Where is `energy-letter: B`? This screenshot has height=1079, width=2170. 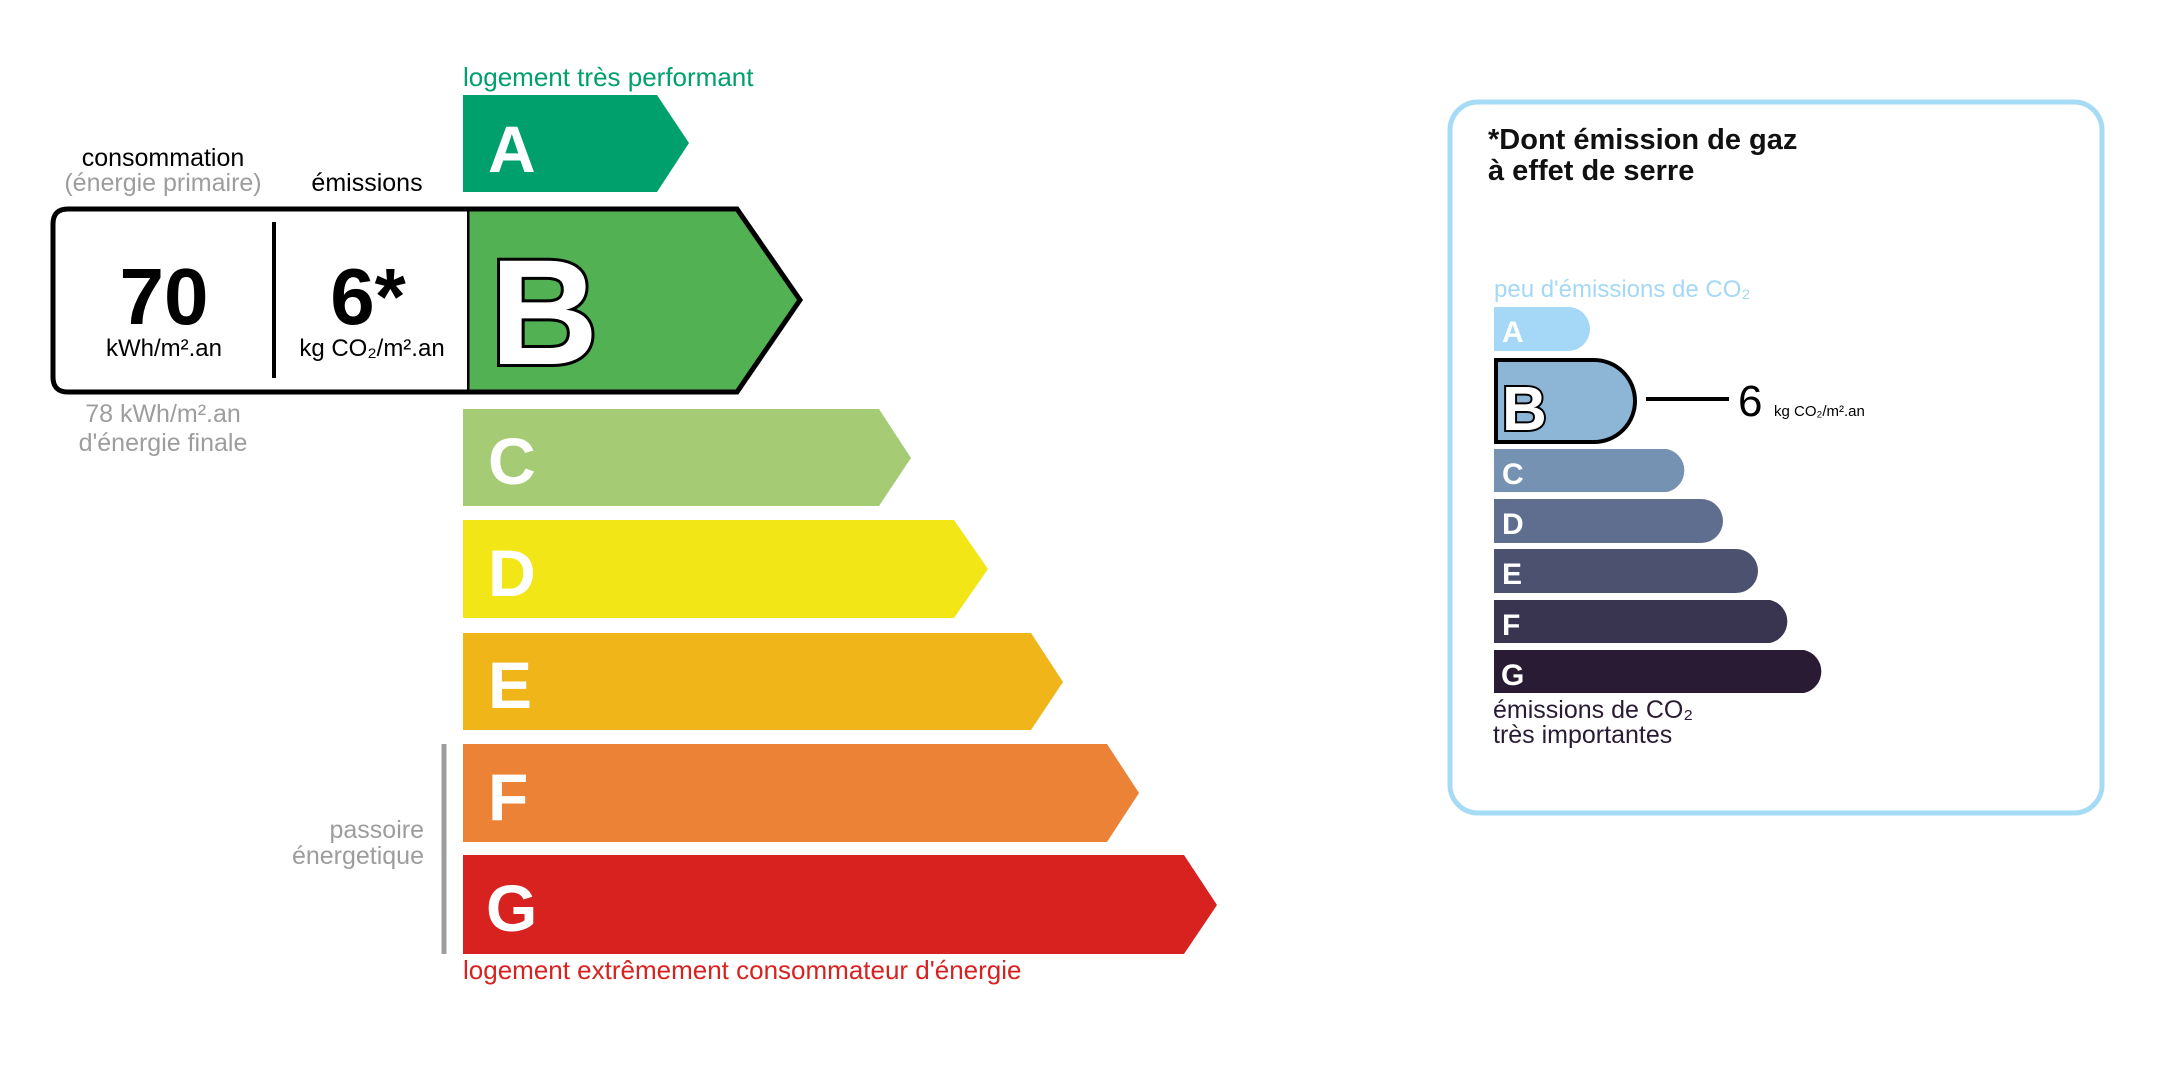 energy-letter: B is located at coordinates (544, 312).